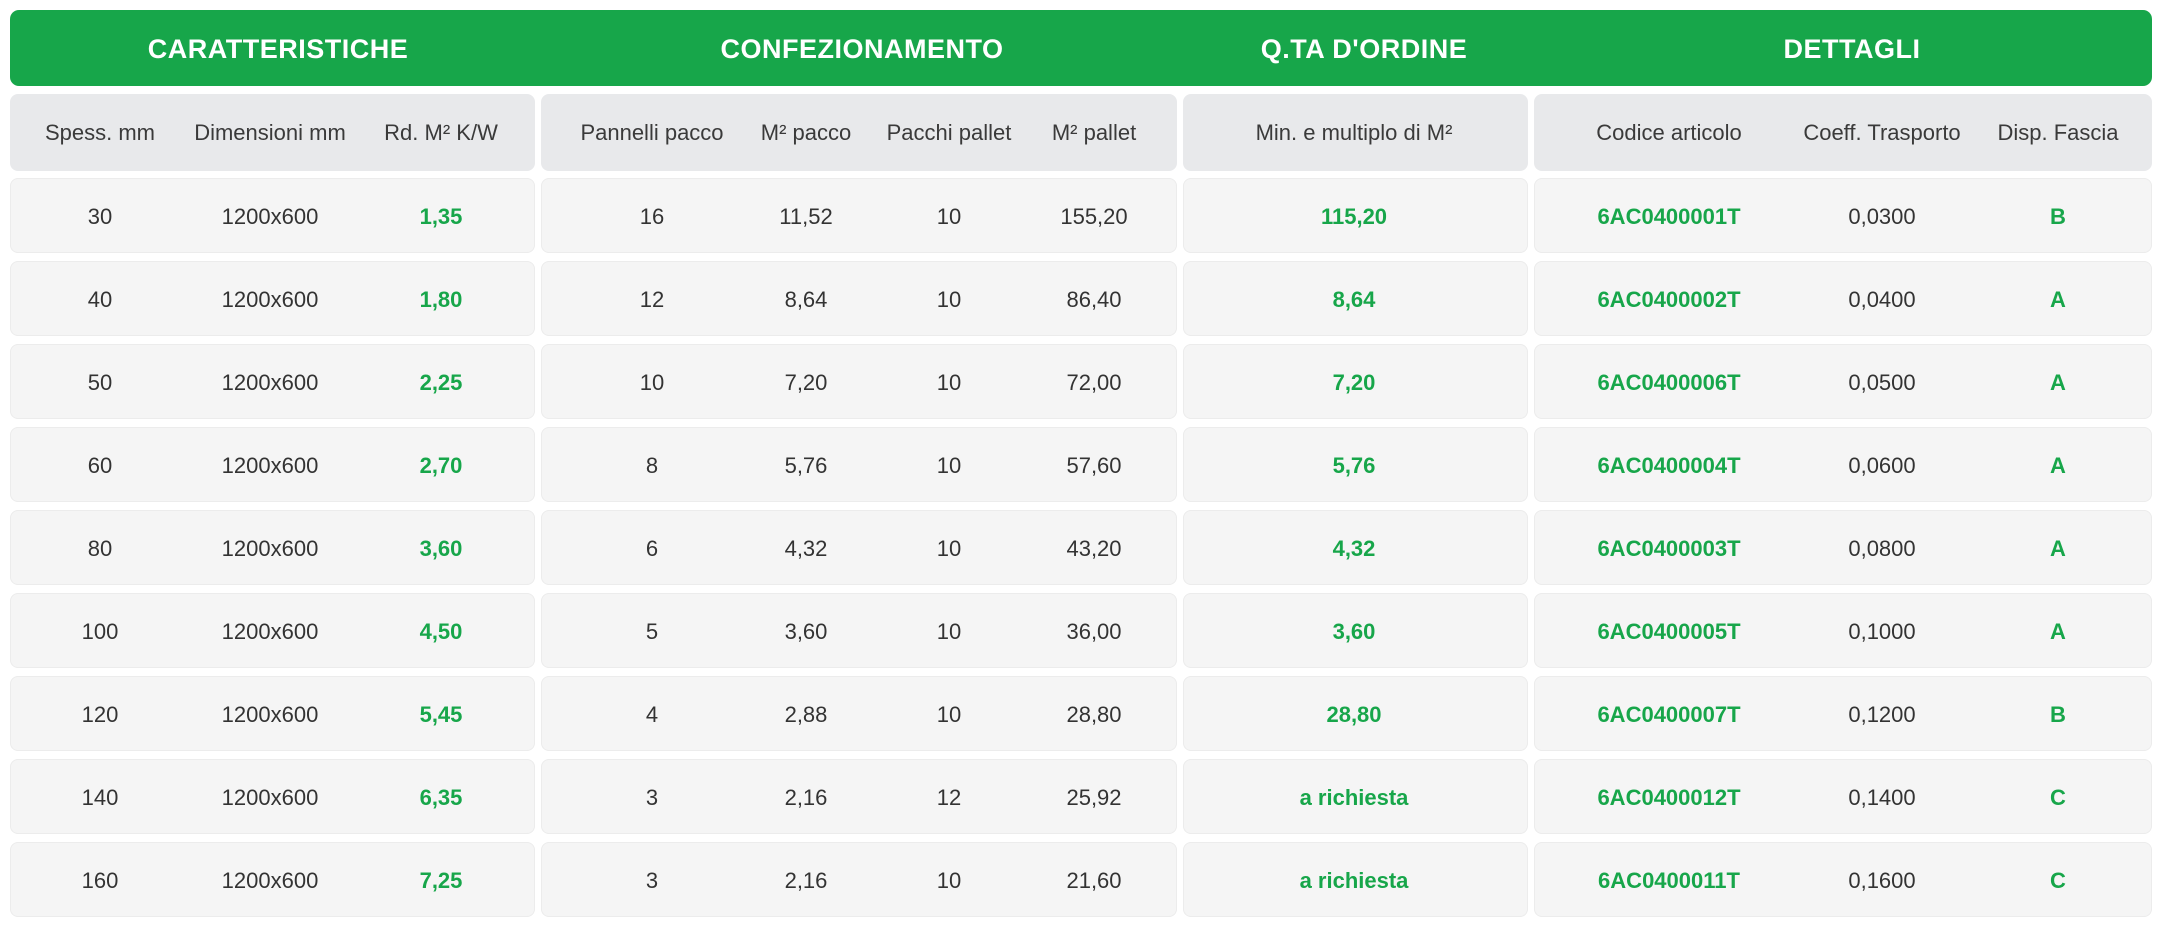 This screenshot has width=2160, height=926. I want to click on column-header-rd: Rd. M² K/W, so click(441, 132).